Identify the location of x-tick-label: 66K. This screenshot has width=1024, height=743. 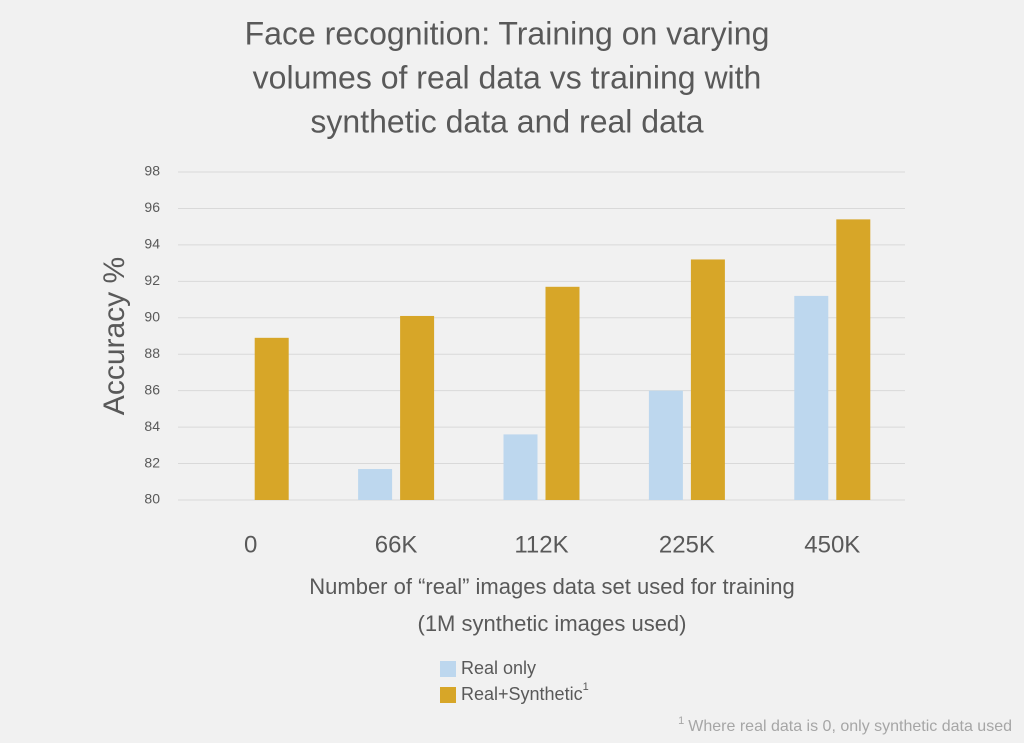
(396, 544).